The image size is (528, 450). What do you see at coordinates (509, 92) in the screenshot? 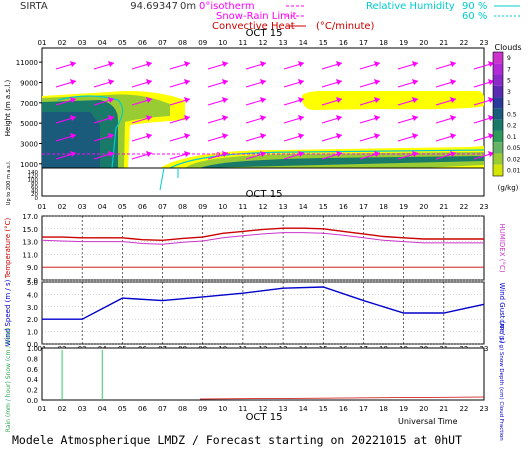
I see `colorbar-level: 3` at bounding box center [509, 92].